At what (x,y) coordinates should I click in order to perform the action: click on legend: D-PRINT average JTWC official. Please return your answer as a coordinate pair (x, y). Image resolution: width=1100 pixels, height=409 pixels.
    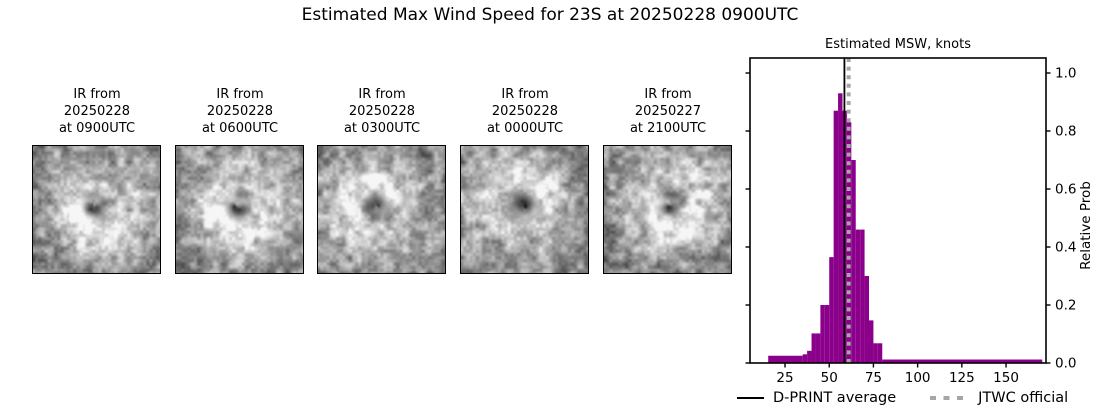
    Looking at the image, I should click on (902, 398).